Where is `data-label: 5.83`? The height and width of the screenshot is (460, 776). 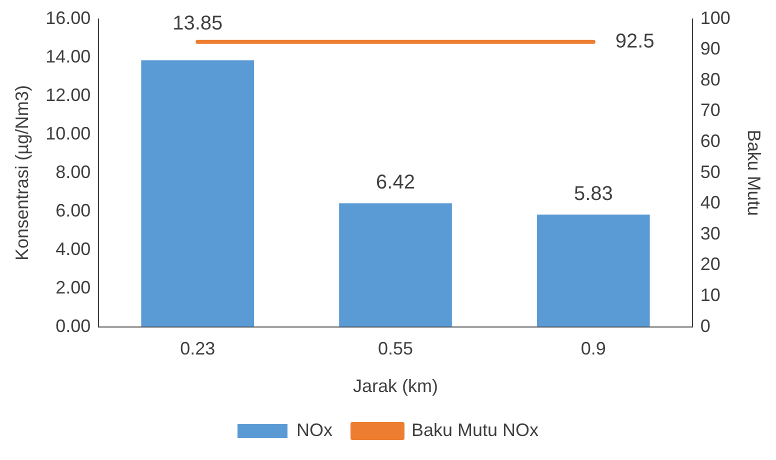
data-label: 5.83 is located at coordinates (593, 194).